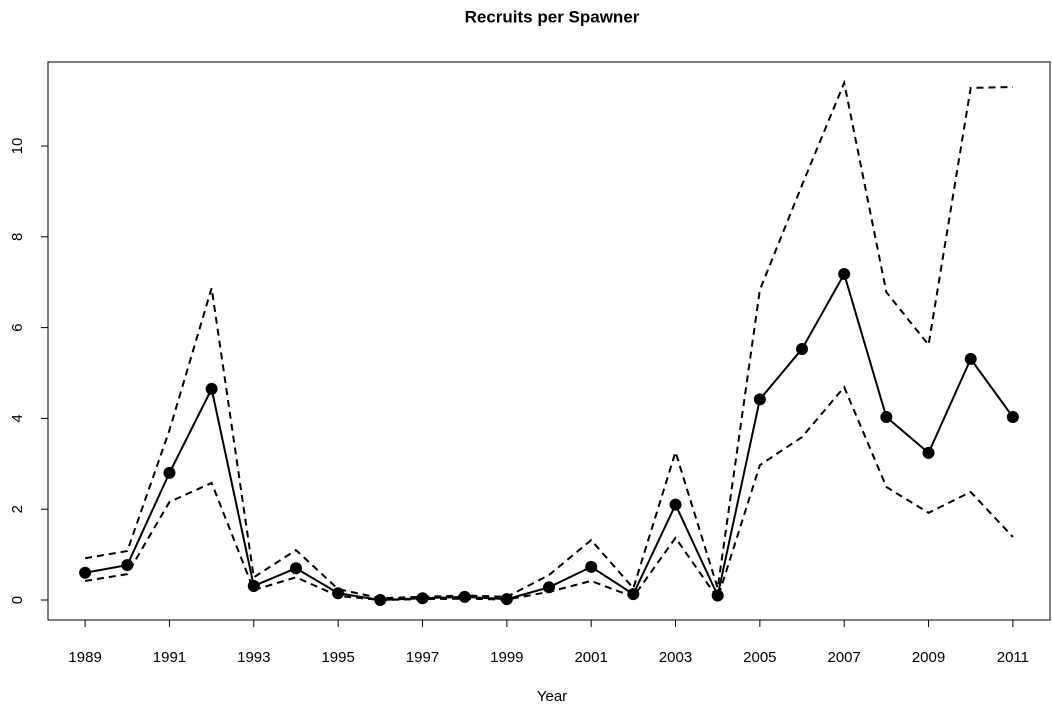  I want to click on x-tick-label: 1993, so click(253, 657).